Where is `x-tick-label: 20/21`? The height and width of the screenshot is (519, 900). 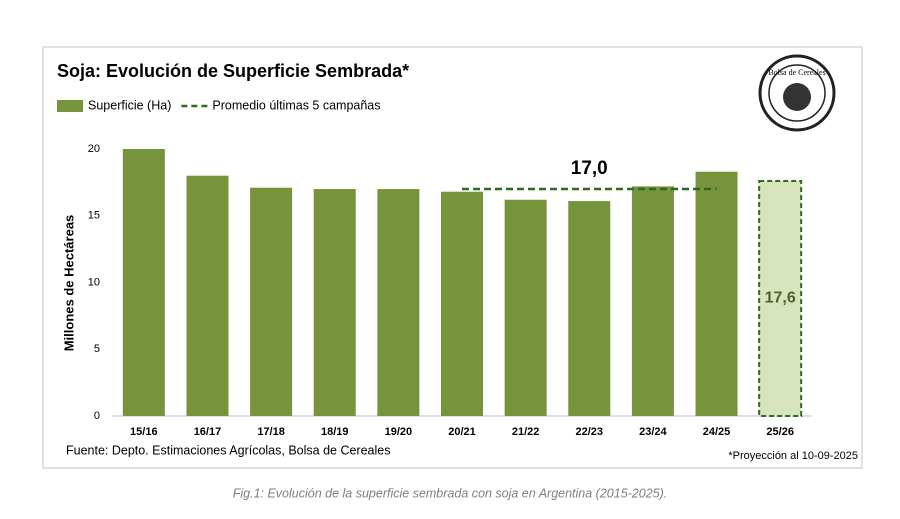
x-tick-label: 20/21 is located at coordinates (462, 432).